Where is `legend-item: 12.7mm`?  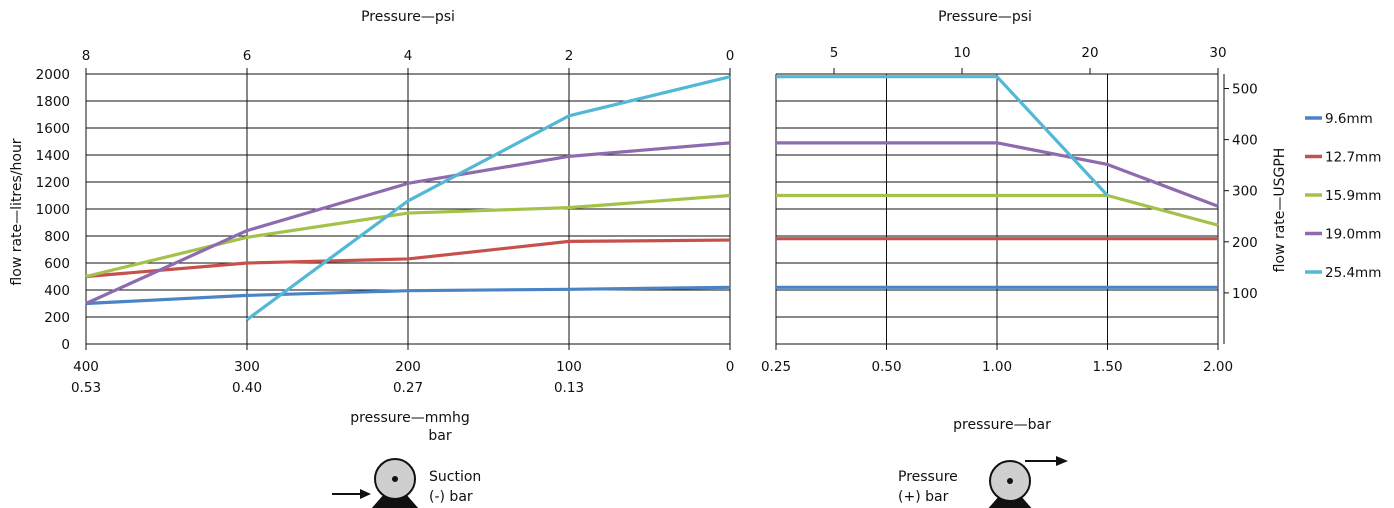
legend-item: 12.7mm is located at coordinates (1343, 158).